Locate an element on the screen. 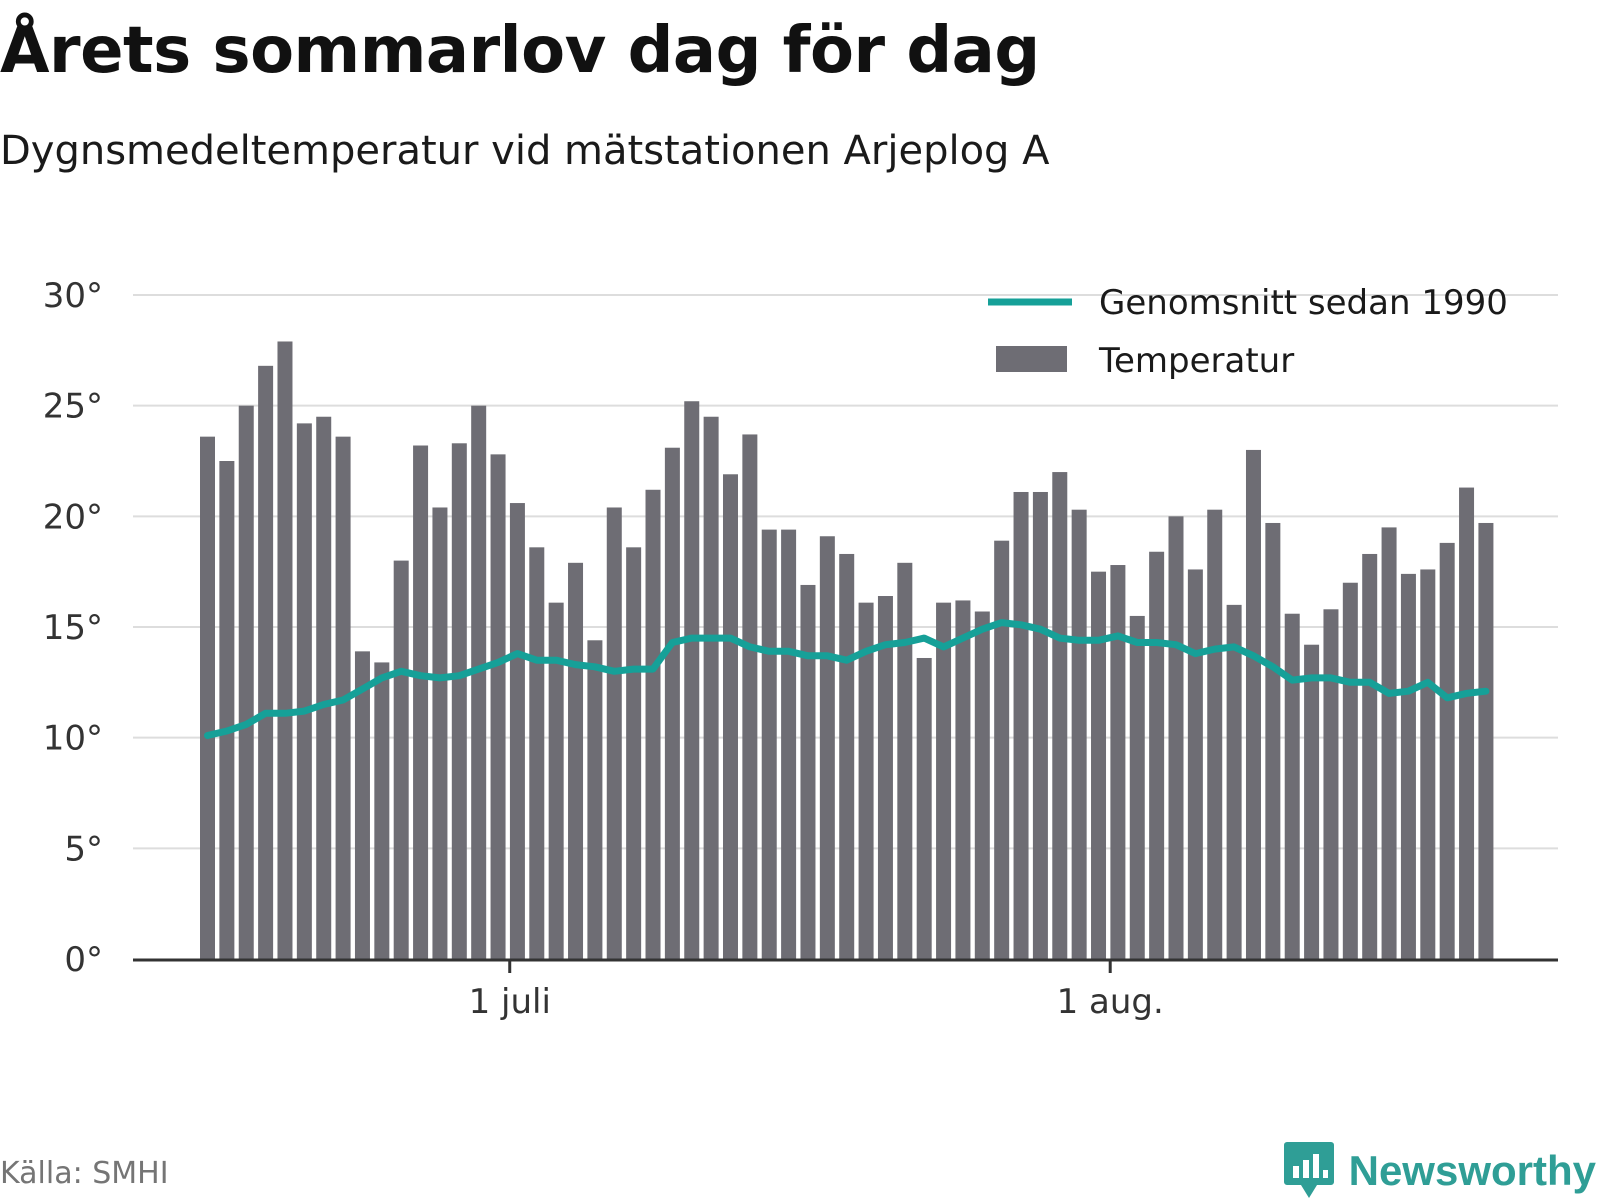 The image size is (1600, 1202). y-tick-label: 10° is located at coordinates (73, 739).